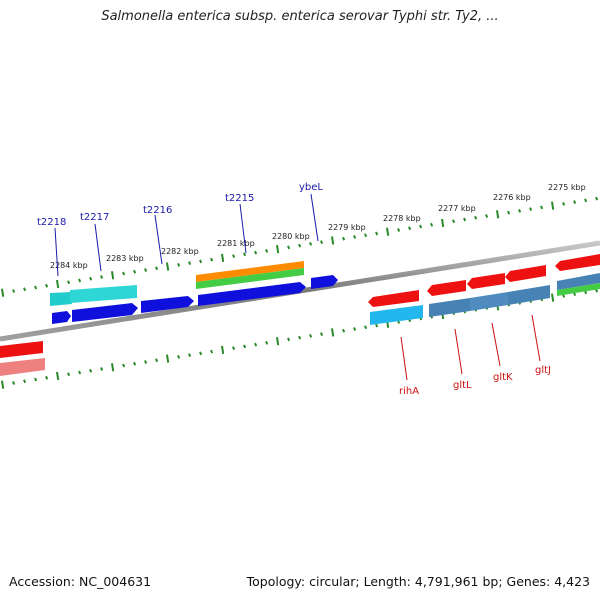 This screenshot has height=600, width=600. What do you see at coordinates (157, 210) in the screenshot?
I see `gene-label-t2216: t2216` at bounding box center [157, 210].